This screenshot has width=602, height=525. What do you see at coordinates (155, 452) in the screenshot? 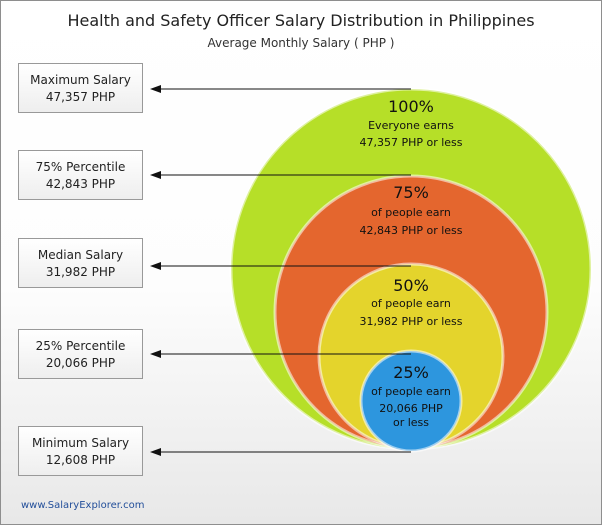
I see `arrow-head-minimum` at bounding box center [155, 452].